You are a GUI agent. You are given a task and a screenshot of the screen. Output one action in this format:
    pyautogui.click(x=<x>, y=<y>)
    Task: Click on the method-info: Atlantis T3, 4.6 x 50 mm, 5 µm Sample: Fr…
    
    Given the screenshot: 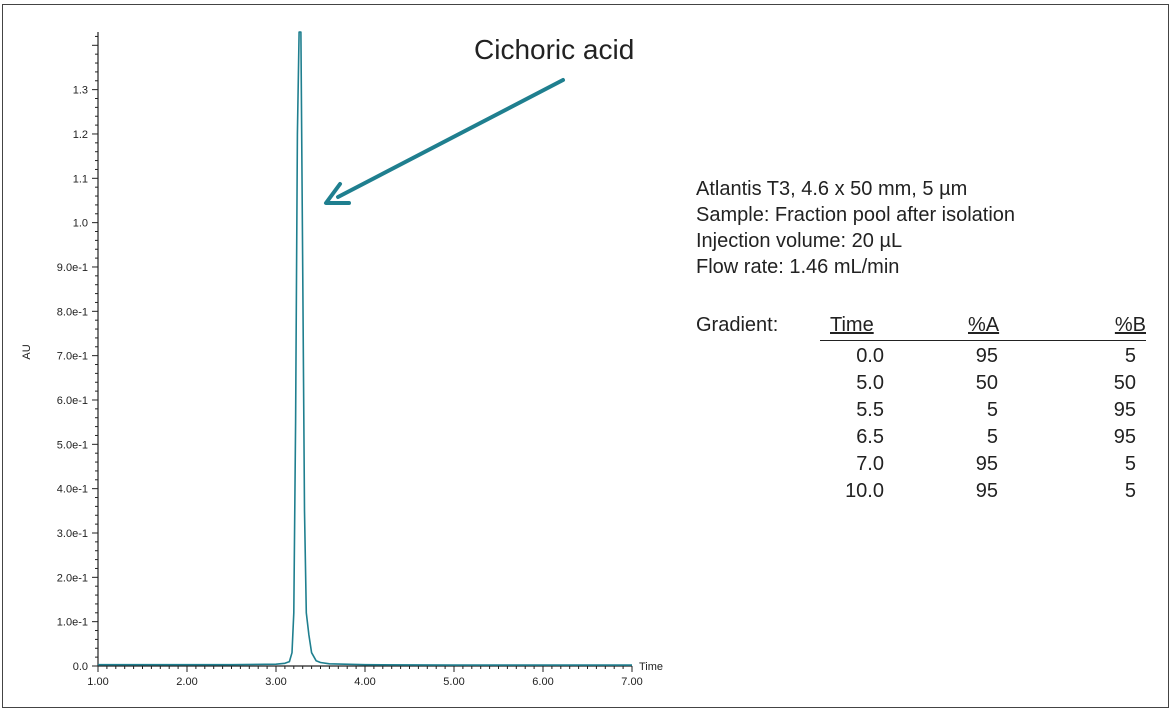 What is the action you would take?
    pyautogui.click(x=855, y=228)
    